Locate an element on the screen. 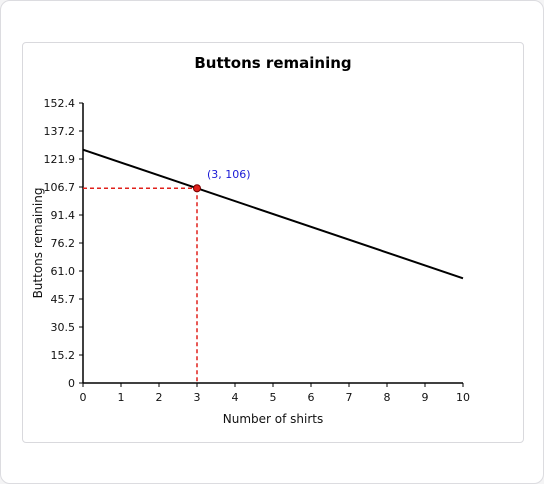 This screenshot has width=544, height=484. chart-title: Buttons remaining is located at coordinates (272, 63).